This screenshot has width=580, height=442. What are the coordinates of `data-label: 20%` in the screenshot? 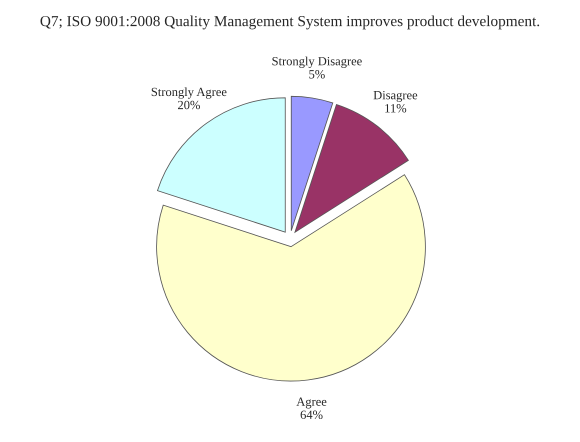 It's located at (189, 105).